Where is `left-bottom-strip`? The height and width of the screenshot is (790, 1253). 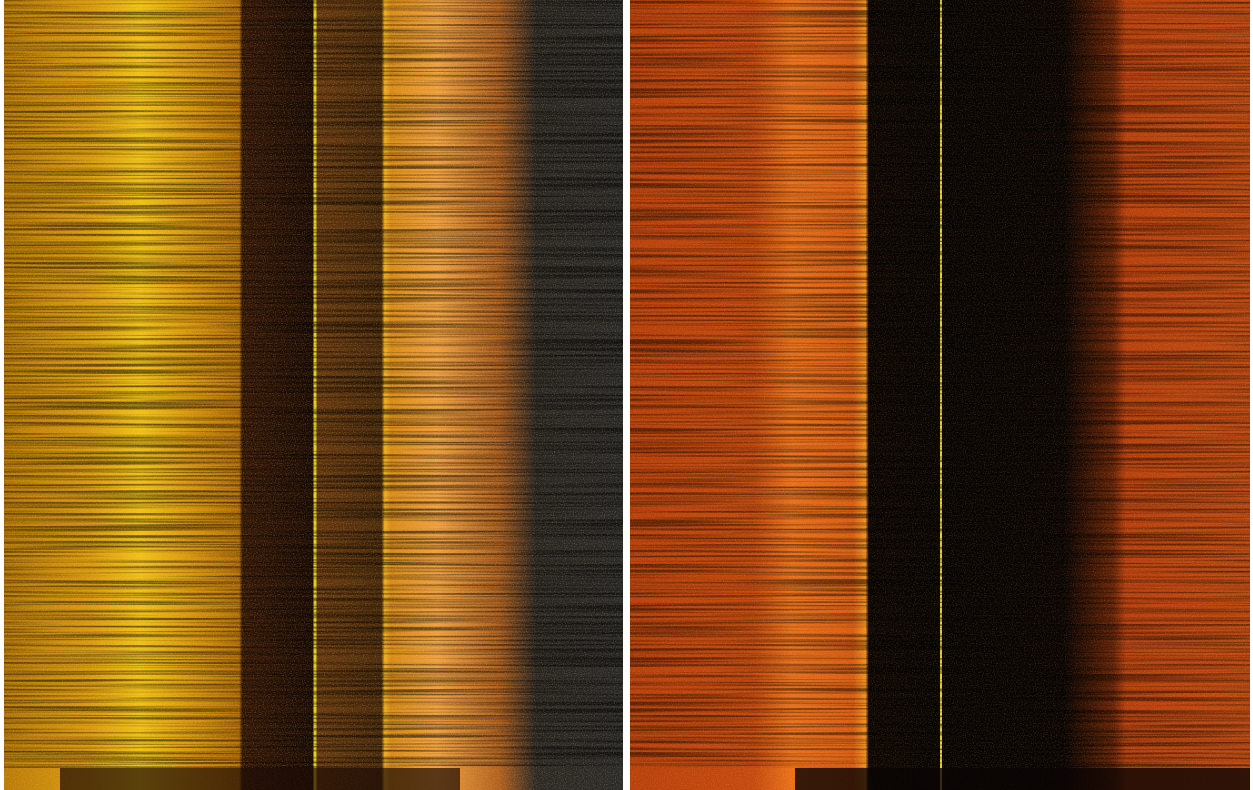 left-bottom-strip is located at coordinates (260, 779).